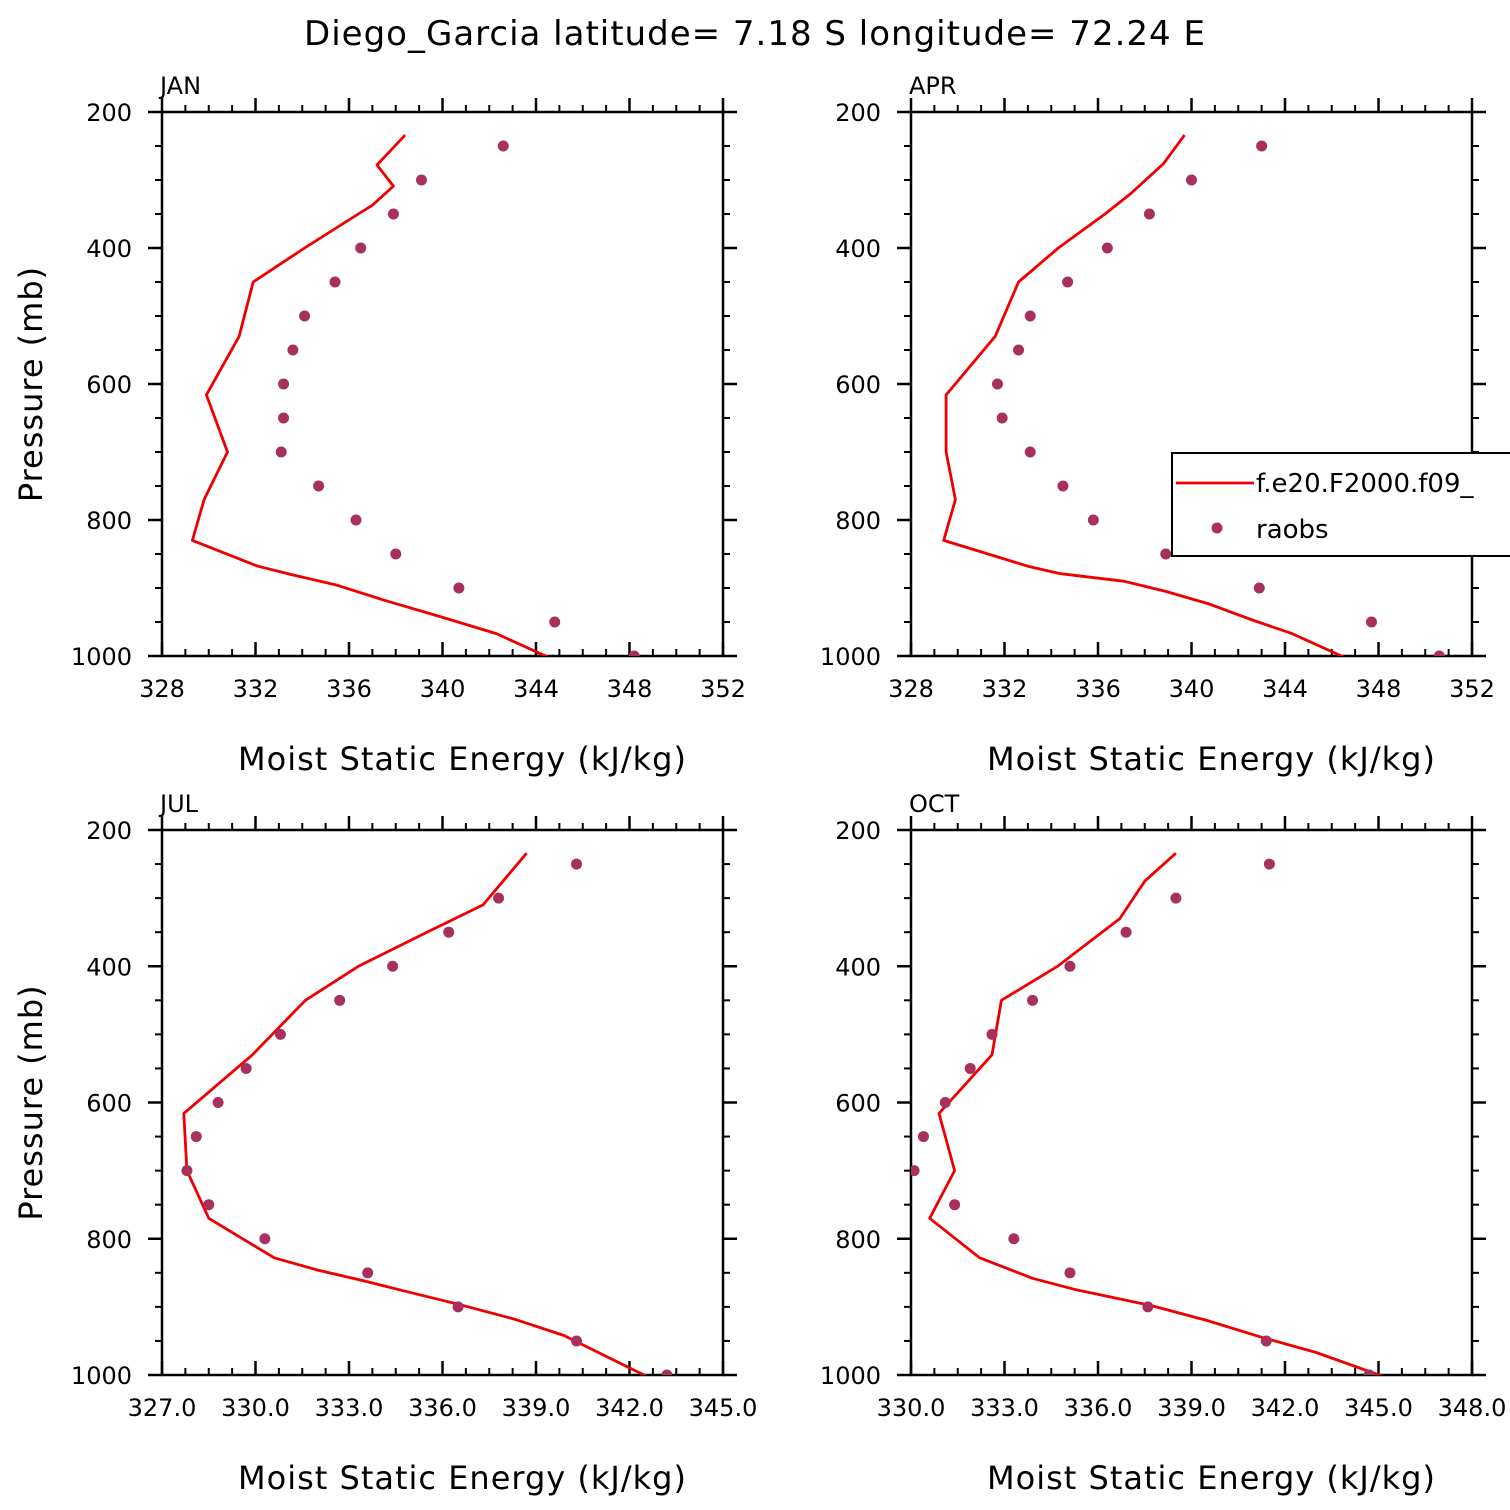  What do you see at coordinates (934, 804) in the screenshot?
I see `panel-title: OCT` at bounding box center [934, 804].